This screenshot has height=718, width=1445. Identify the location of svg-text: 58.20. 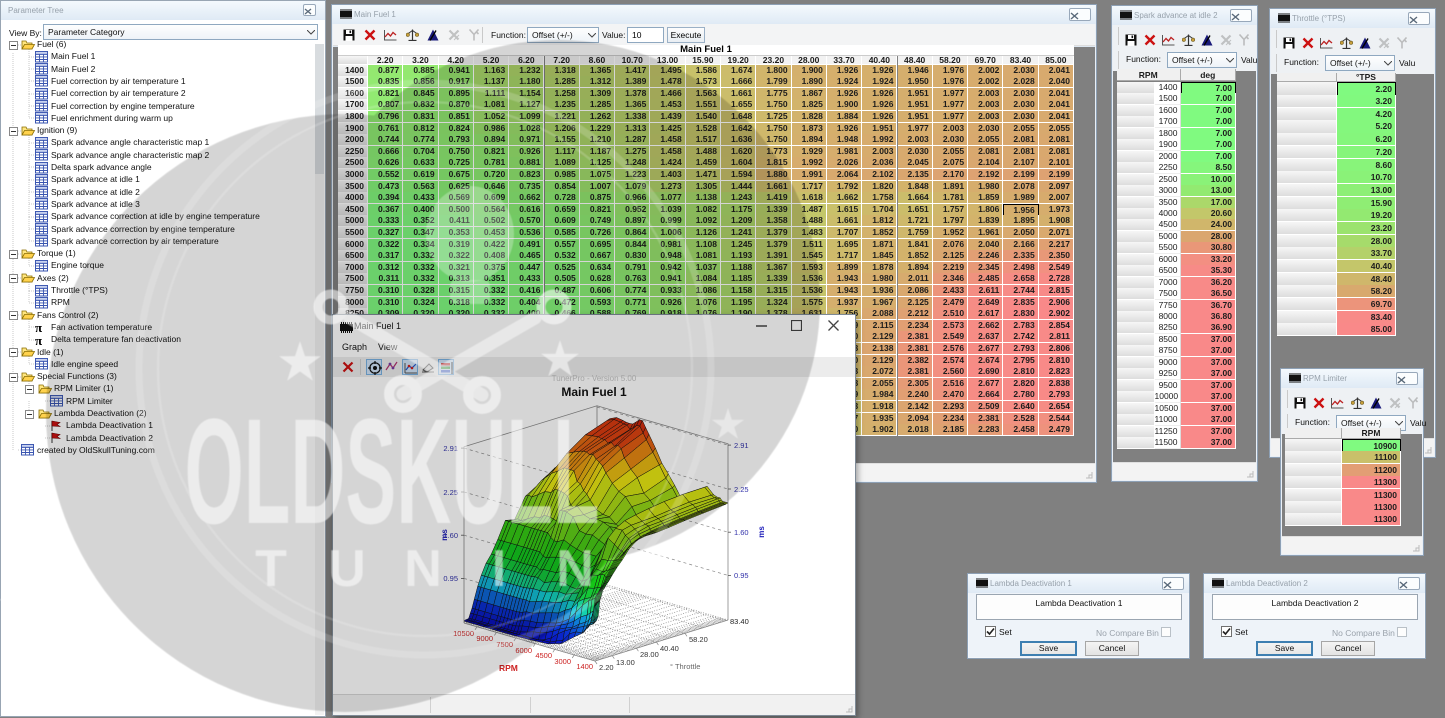
(698, 639).